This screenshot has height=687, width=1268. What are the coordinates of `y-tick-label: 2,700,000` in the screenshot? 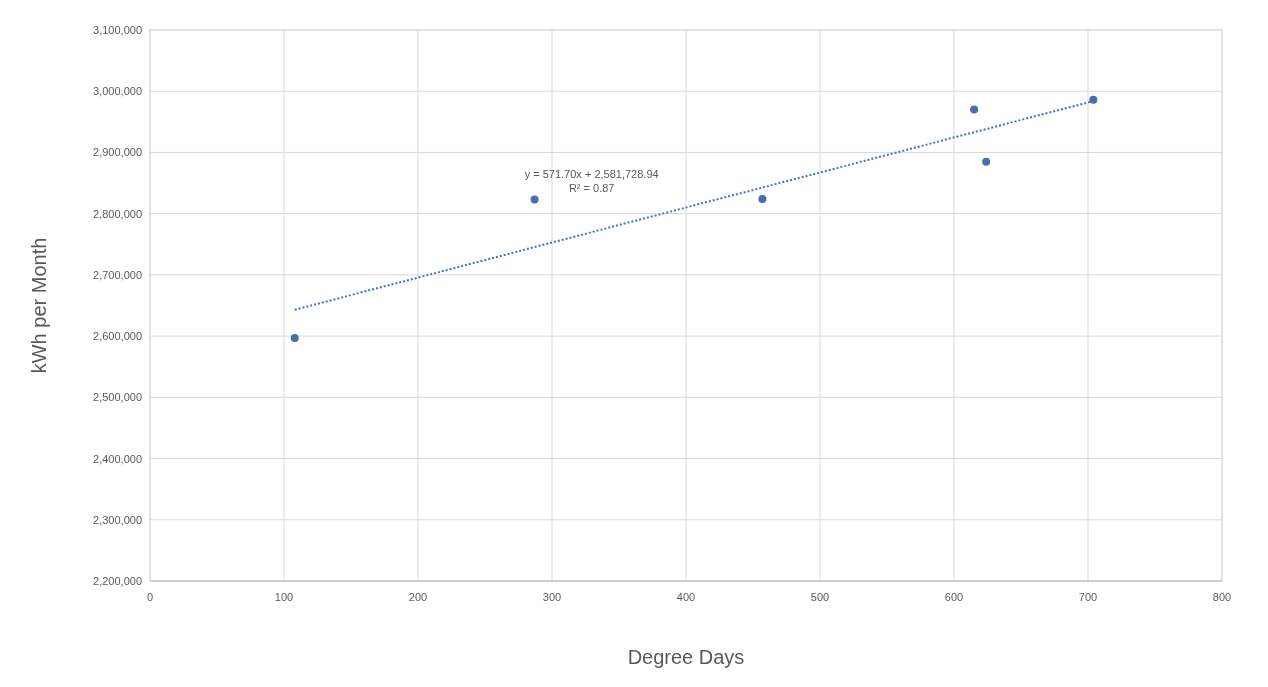 It's located at (117, 274).